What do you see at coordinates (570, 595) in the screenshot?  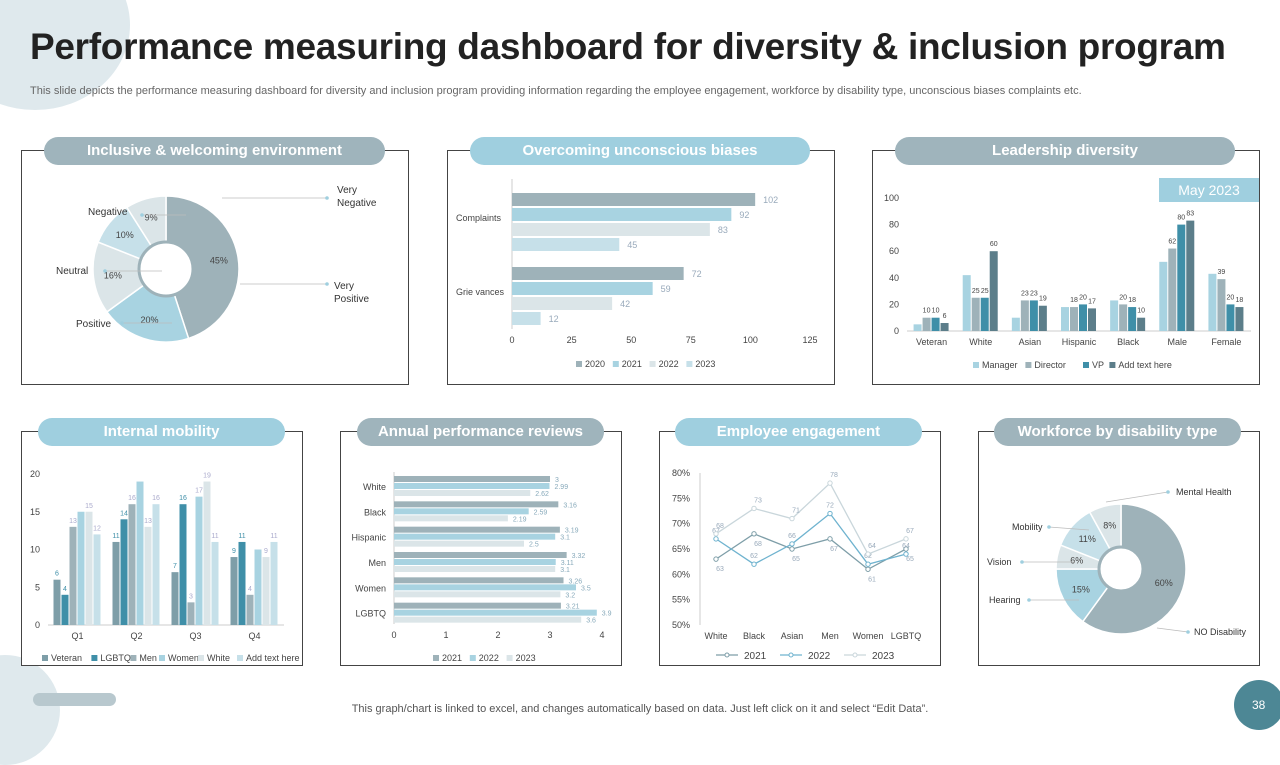 I see `bar-value-label: 3.2` at bounding box center [570, 595].